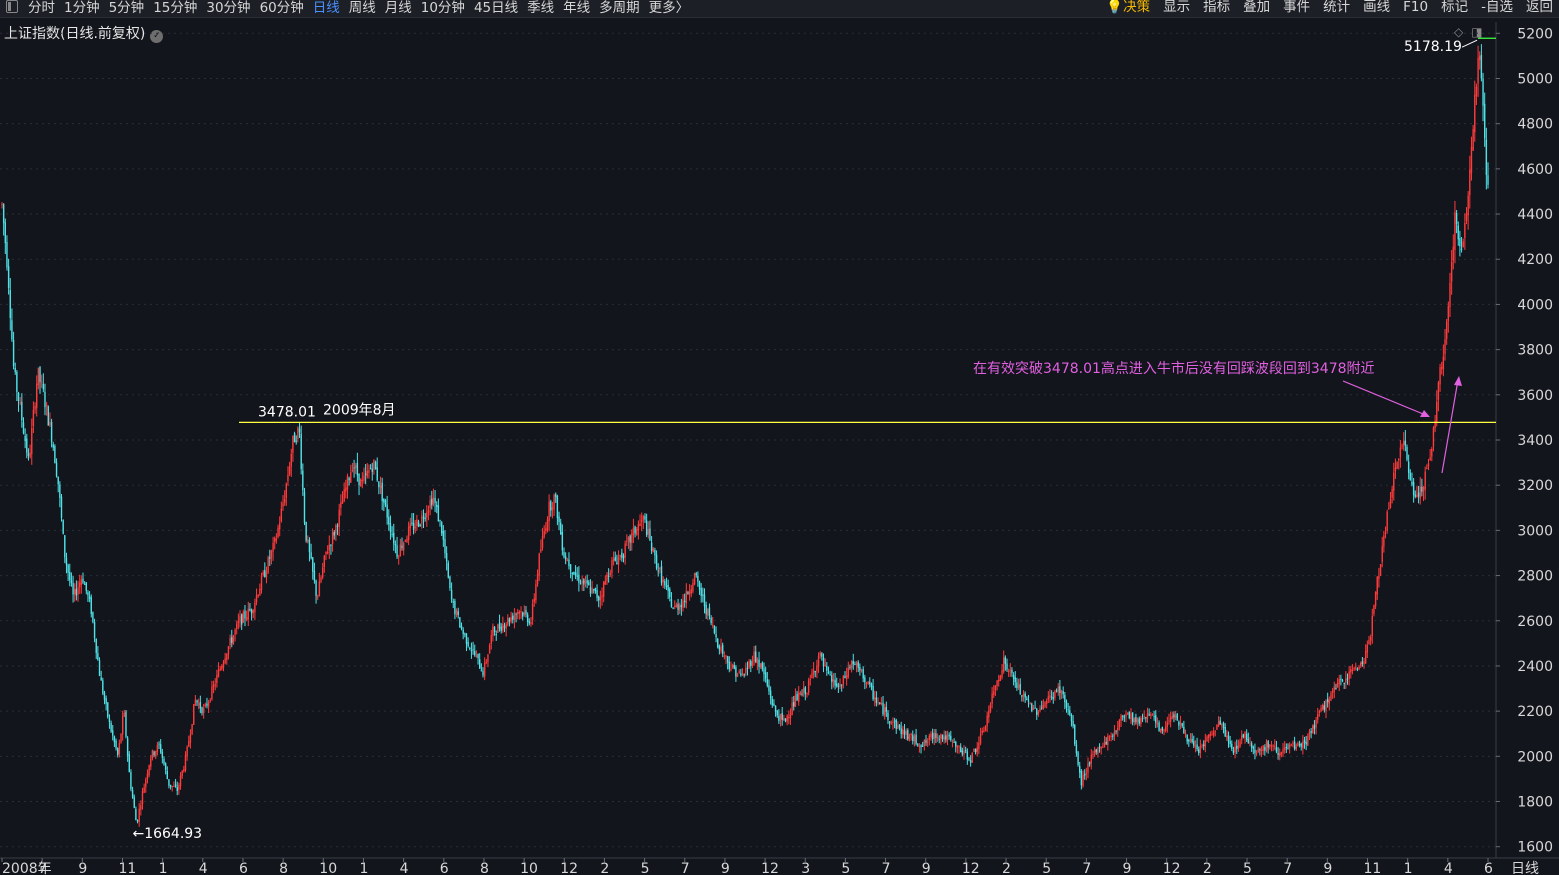 The width and height of the screenshot is (1559, 875). I want to click on tool-menu-item-7: F10, so click(1416, 7).